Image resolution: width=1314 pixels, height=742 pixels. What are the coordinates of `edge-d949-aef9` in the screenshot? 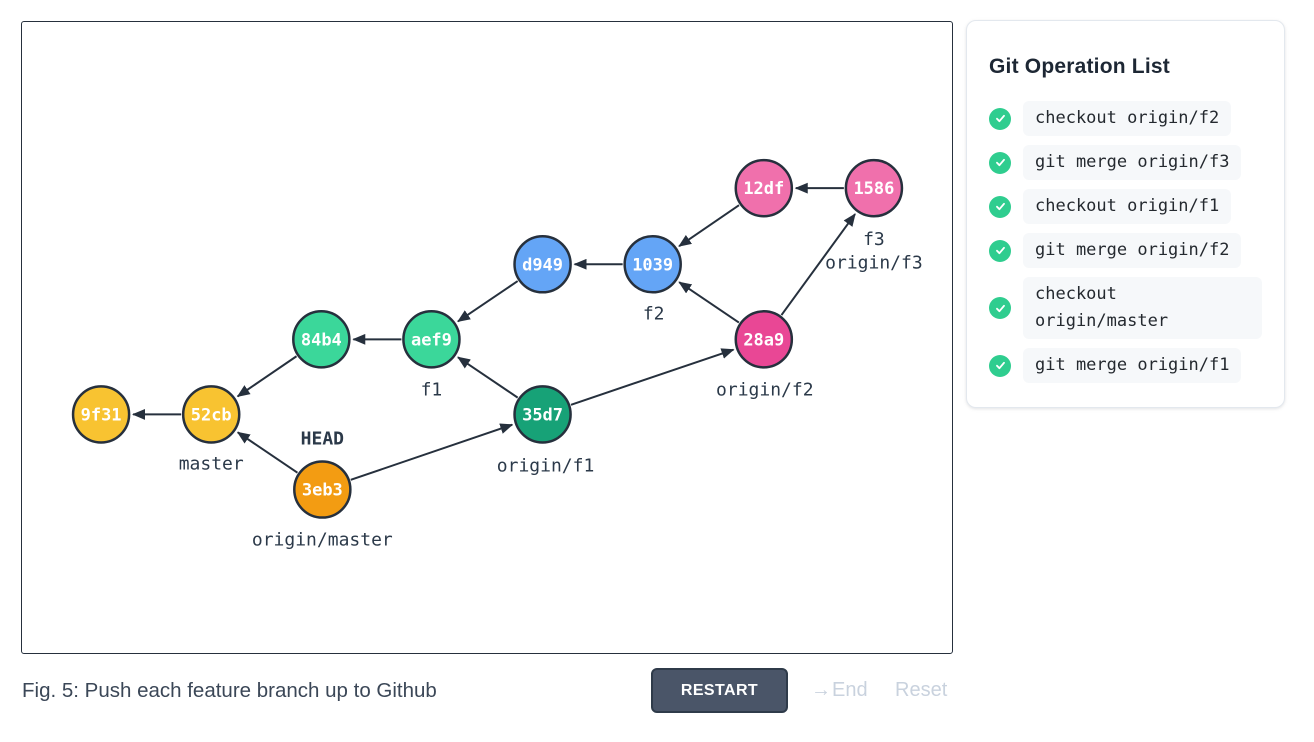 It's located at (488, 301).